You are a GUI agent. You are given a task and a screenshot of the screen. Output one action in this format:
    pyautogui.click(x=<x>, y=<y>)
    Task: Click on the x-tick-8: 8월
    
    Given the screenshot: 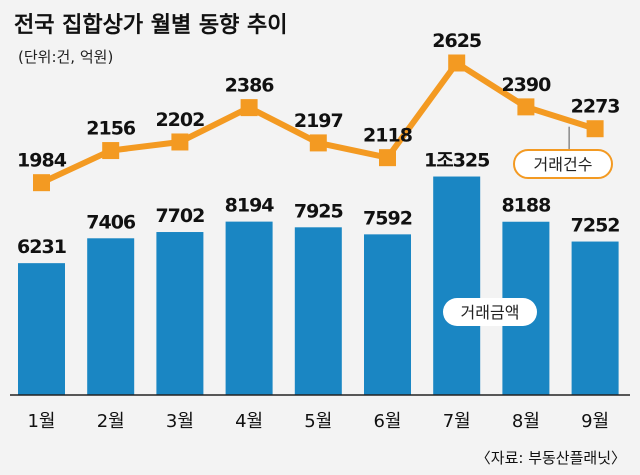 What is the action you would take?
    pyautogui.click(x=526, y=421)
    